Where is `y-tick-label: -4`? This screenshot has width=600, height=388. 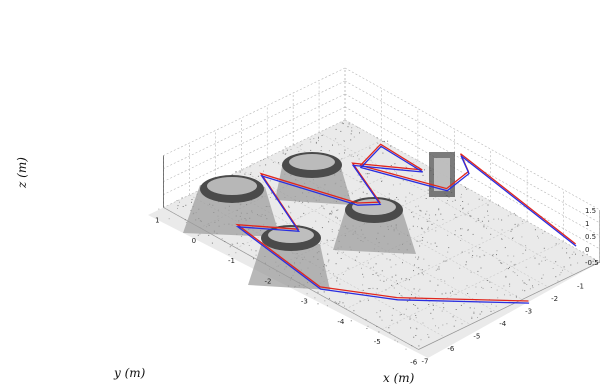
y-tick-label: -4 is located at coordinates (503, 324).